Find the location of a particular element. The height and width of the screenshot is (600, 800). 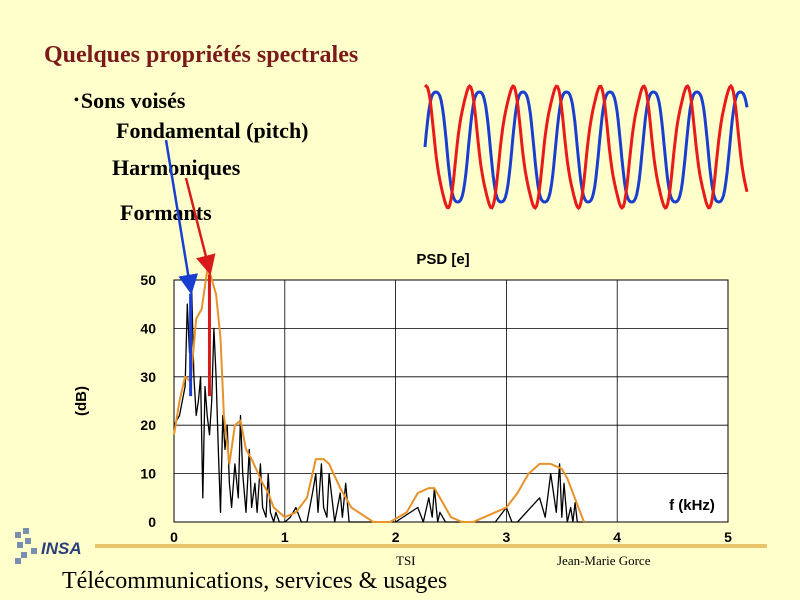

footer-divider is located at coordinates (431, 546).